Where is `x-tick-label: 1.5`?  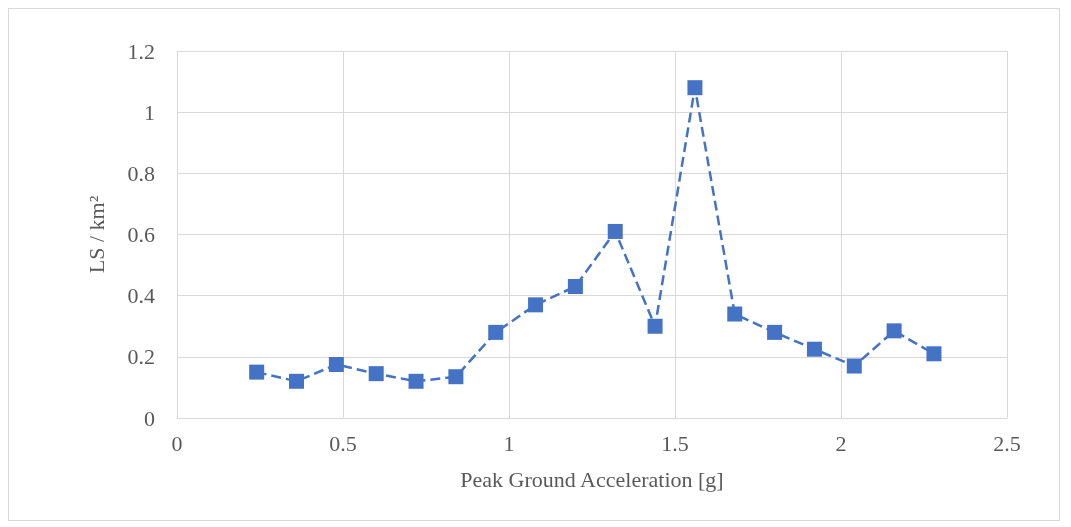
x-tick-label: 1.5 is located at coordinates (675, 443).